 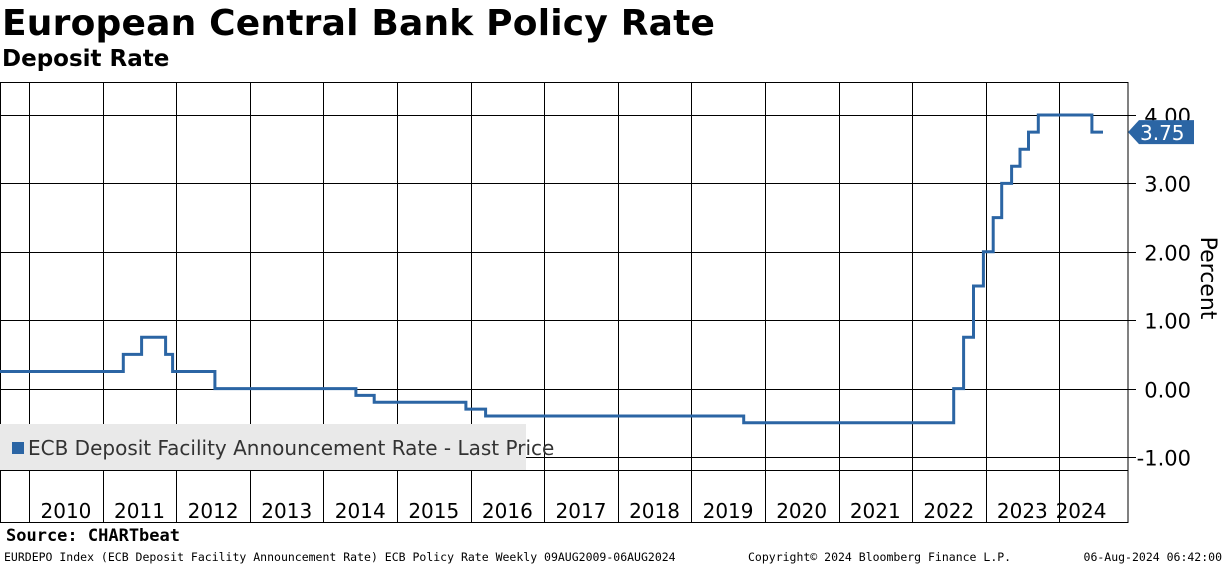 I want to click on x-tick-label: 2015, so click(x=433, y=511).